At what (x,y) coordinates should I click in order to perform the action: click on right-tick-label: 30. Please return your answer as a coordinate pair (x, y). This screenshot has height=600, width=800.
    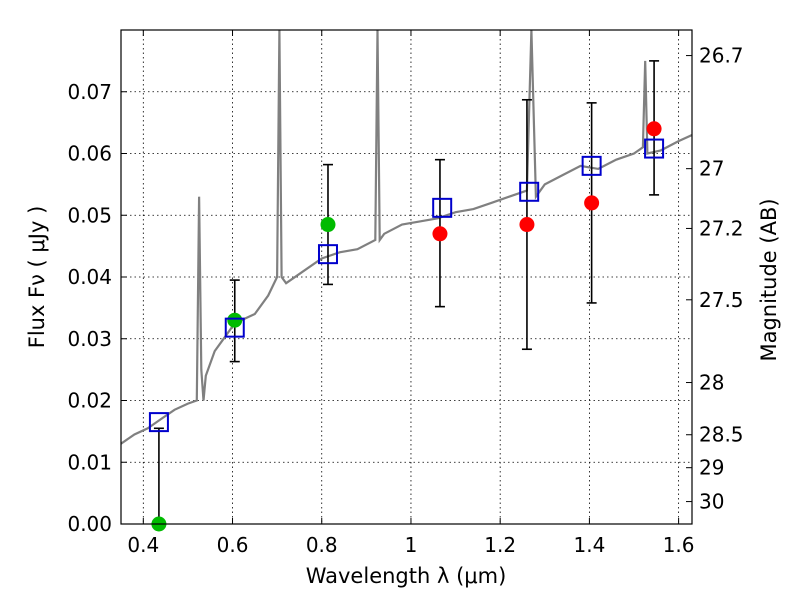
    Looking at the image, I should click on (711, 502).